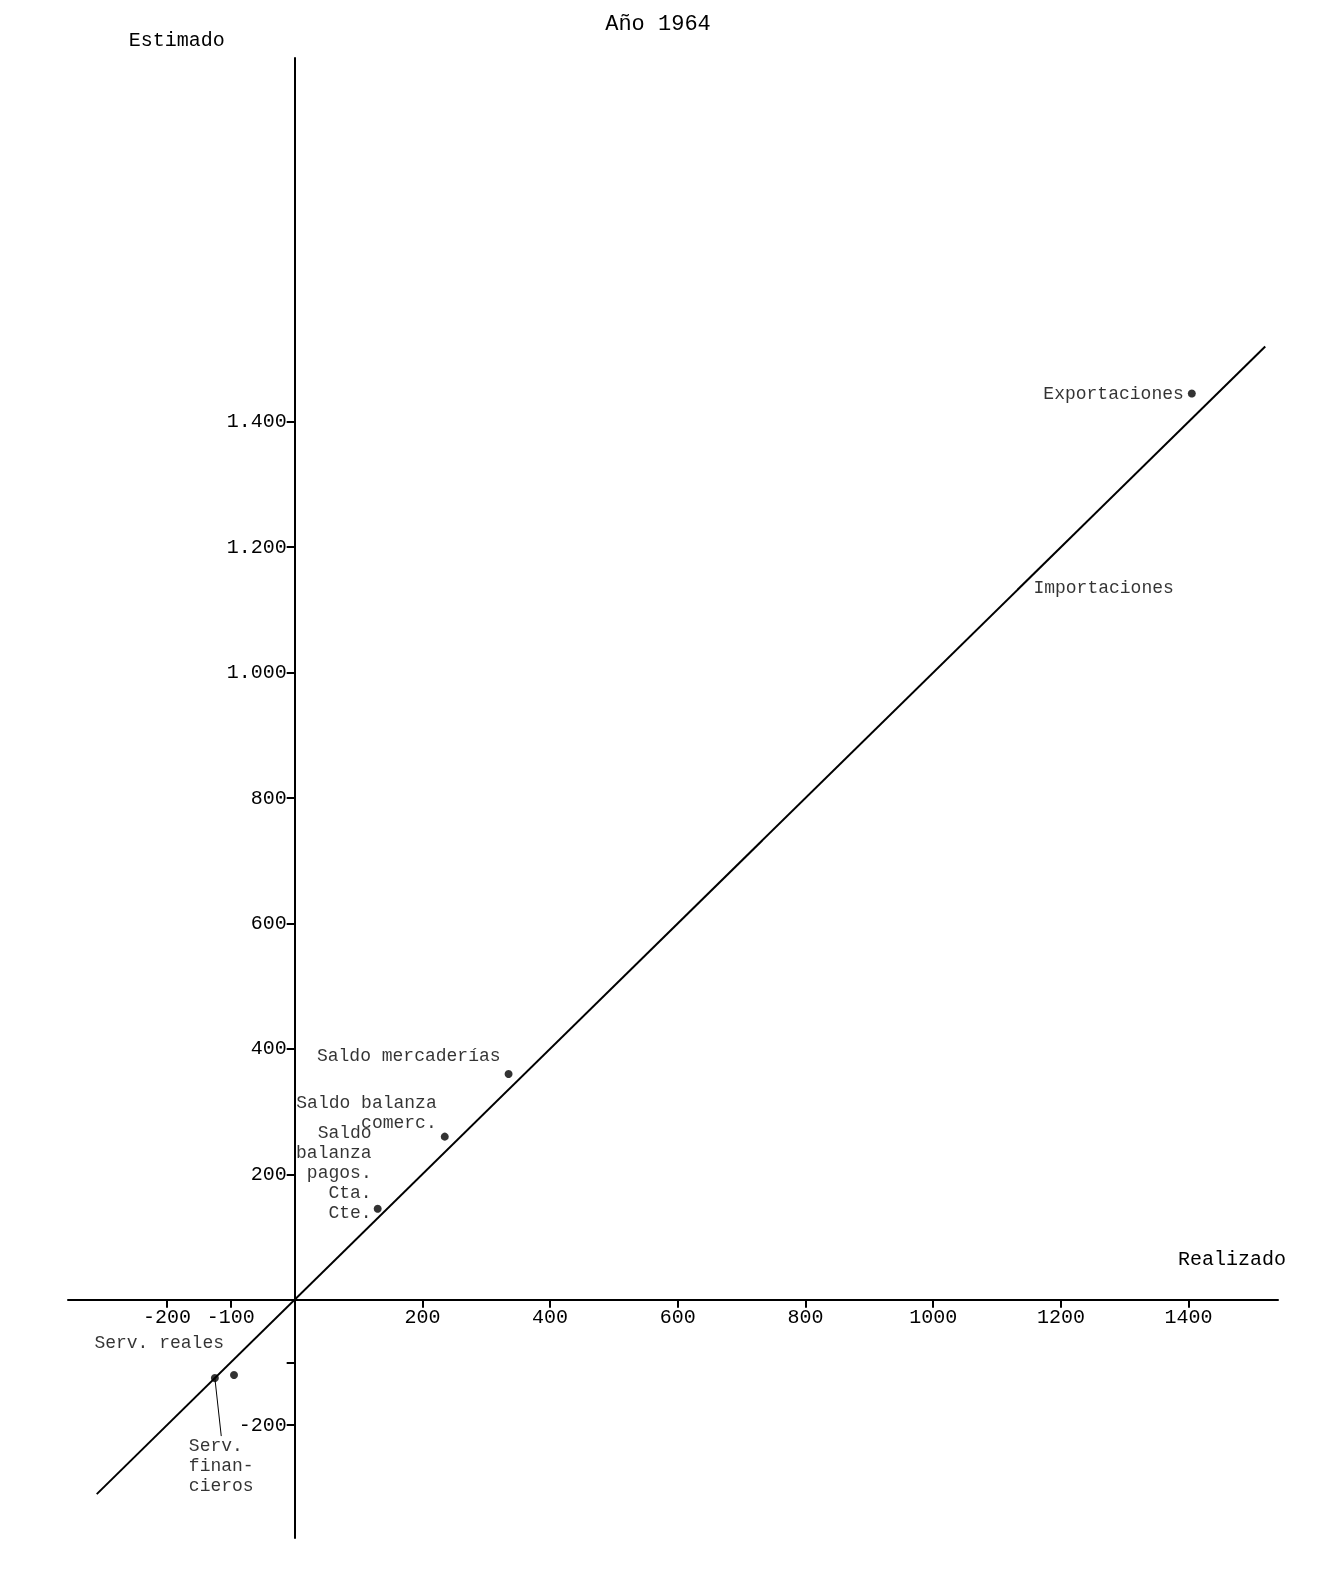 This screenshot has height=1574, width=1318. Describe the element at coordinates (256, 547) in the screenshot. I see `y-tick-label: 1.200` at that location.